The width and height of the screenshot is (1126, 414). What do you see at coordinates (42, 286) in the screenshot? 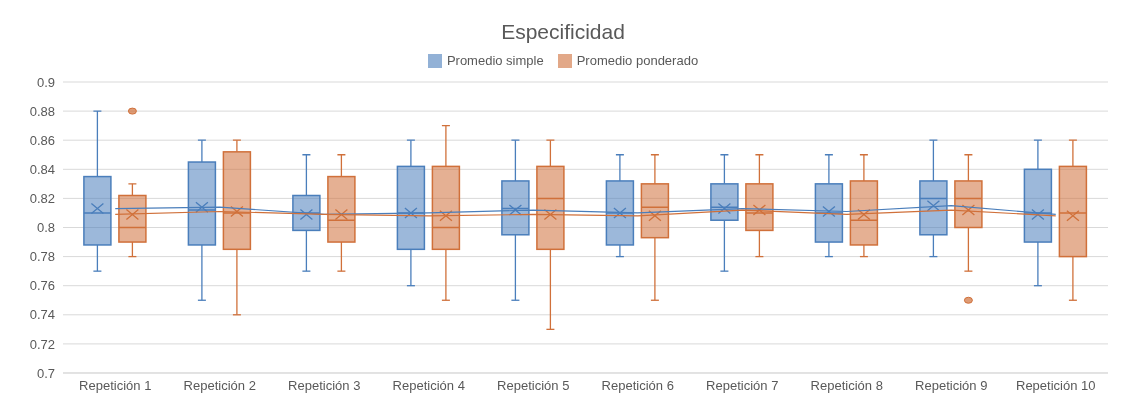
I see `y-tick-label: 0.76` at bounding box center [42, 286].